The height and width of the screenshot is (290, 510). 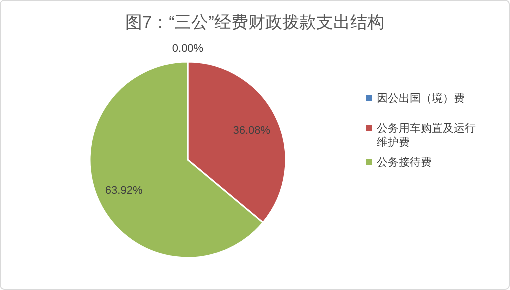 What do you see at coordinates (252, 131) in the screenshot?
I see `data-label: 36.08%` at bounding box center [252, 131].